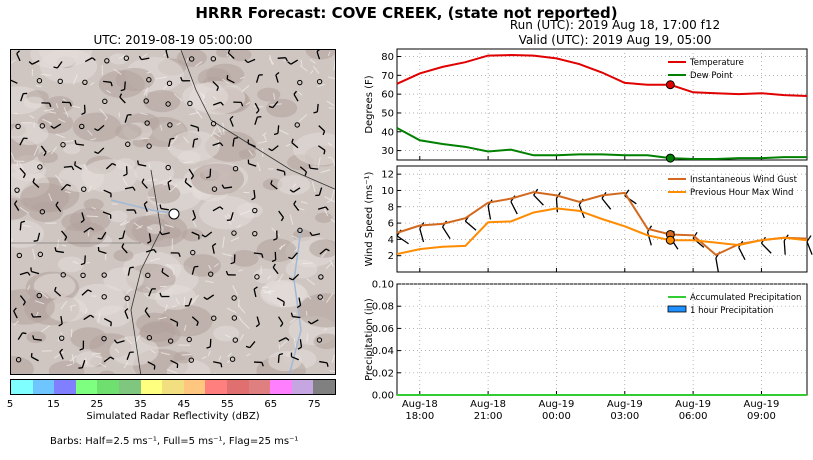 The image size is (813, 460). What do you see at coordinates (391, 224) in the screenshot?
I see `y-tick-label: 6` at bounding box center [391, 224].